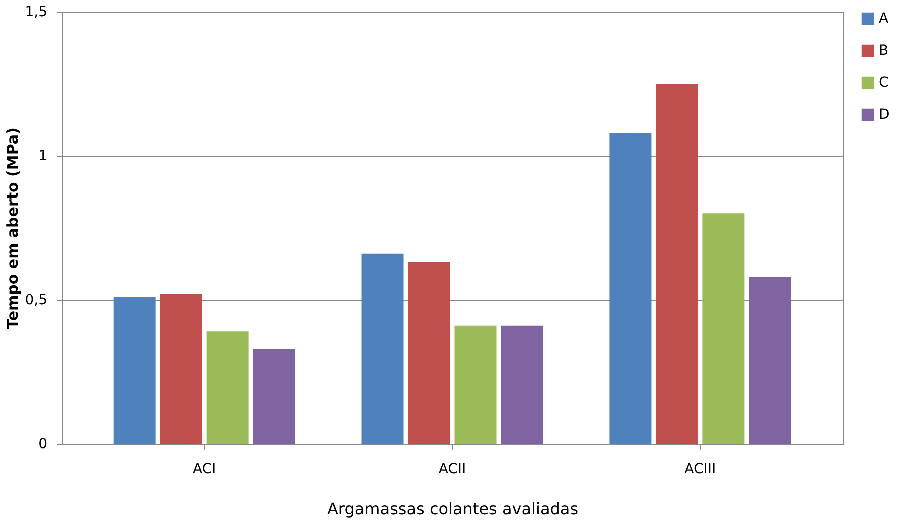  What do you see at coordinates (36, 300) in the screenshot?
I see `y-tick-label: 0,5` at bounding box center [36, 300].